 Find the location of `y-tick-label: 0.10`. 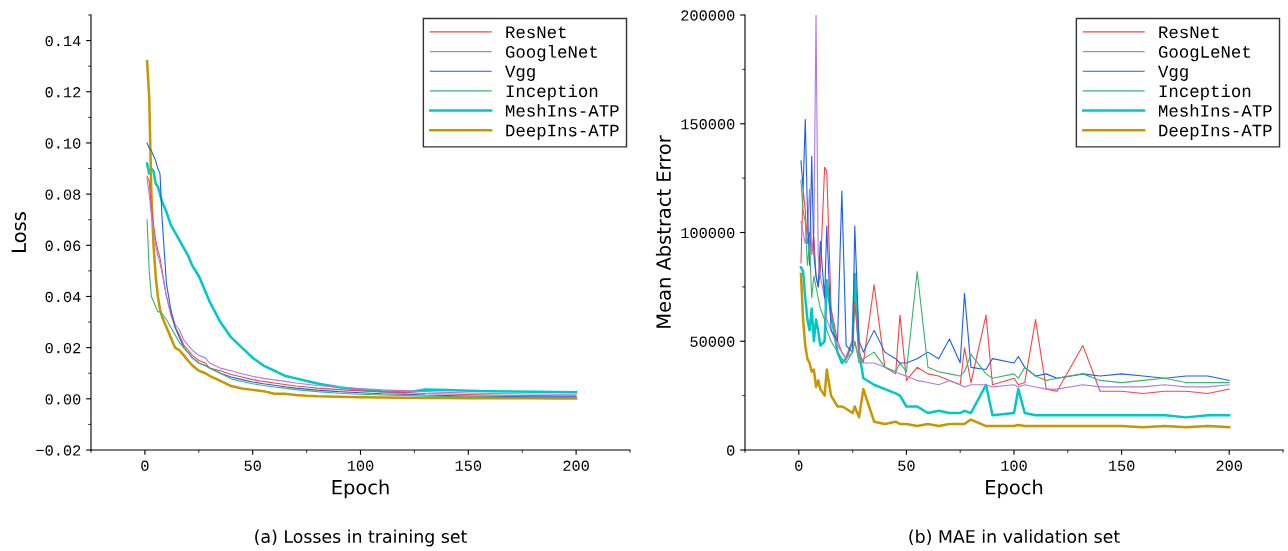

y-tick-label: 0.10 is located at coordinates (63, 143).